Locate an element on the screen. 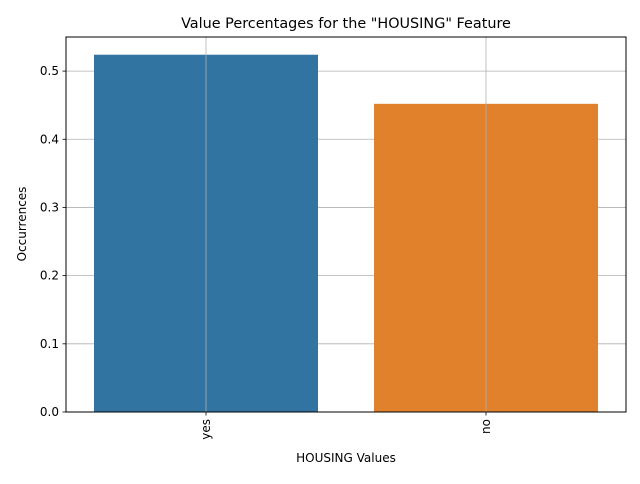 This screenshot has height=484, width=640. y-tick-label: 0.1 is located at coordinates (49, 344).